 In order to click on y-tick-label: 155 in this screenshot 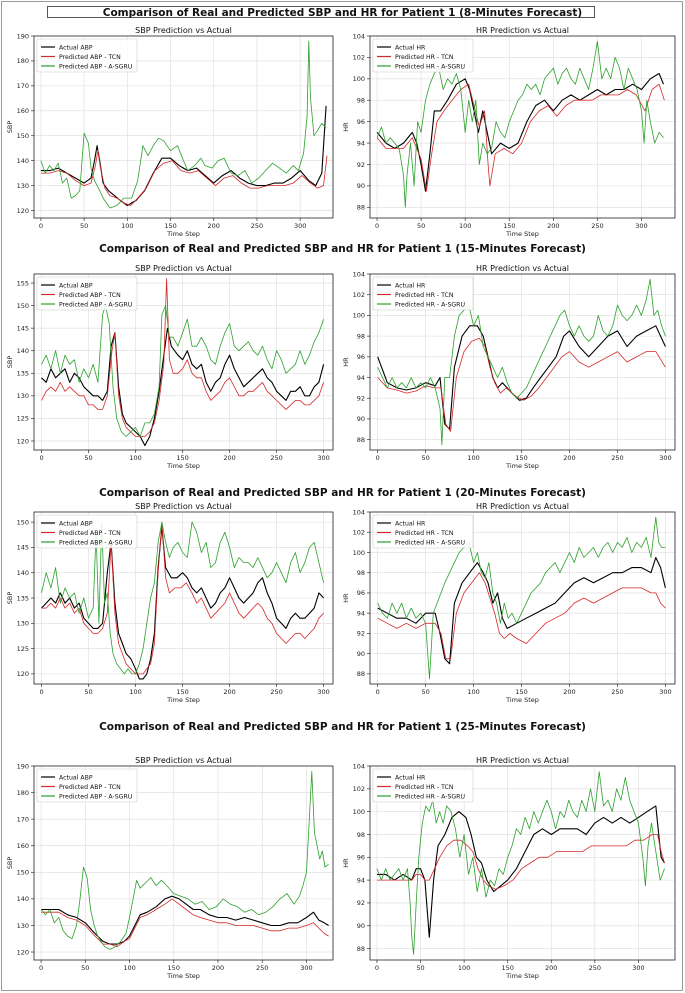, I will do `click(23, 283)`.